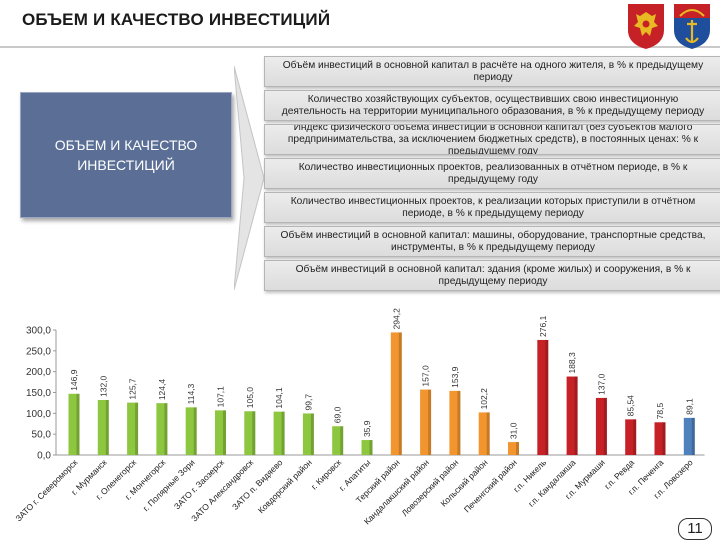 The width and height of the screenshot is (720, 540). Describe the element at coordinates (572, 363) in the screenshot. I see `bar-value-label: 188,3` at that location.